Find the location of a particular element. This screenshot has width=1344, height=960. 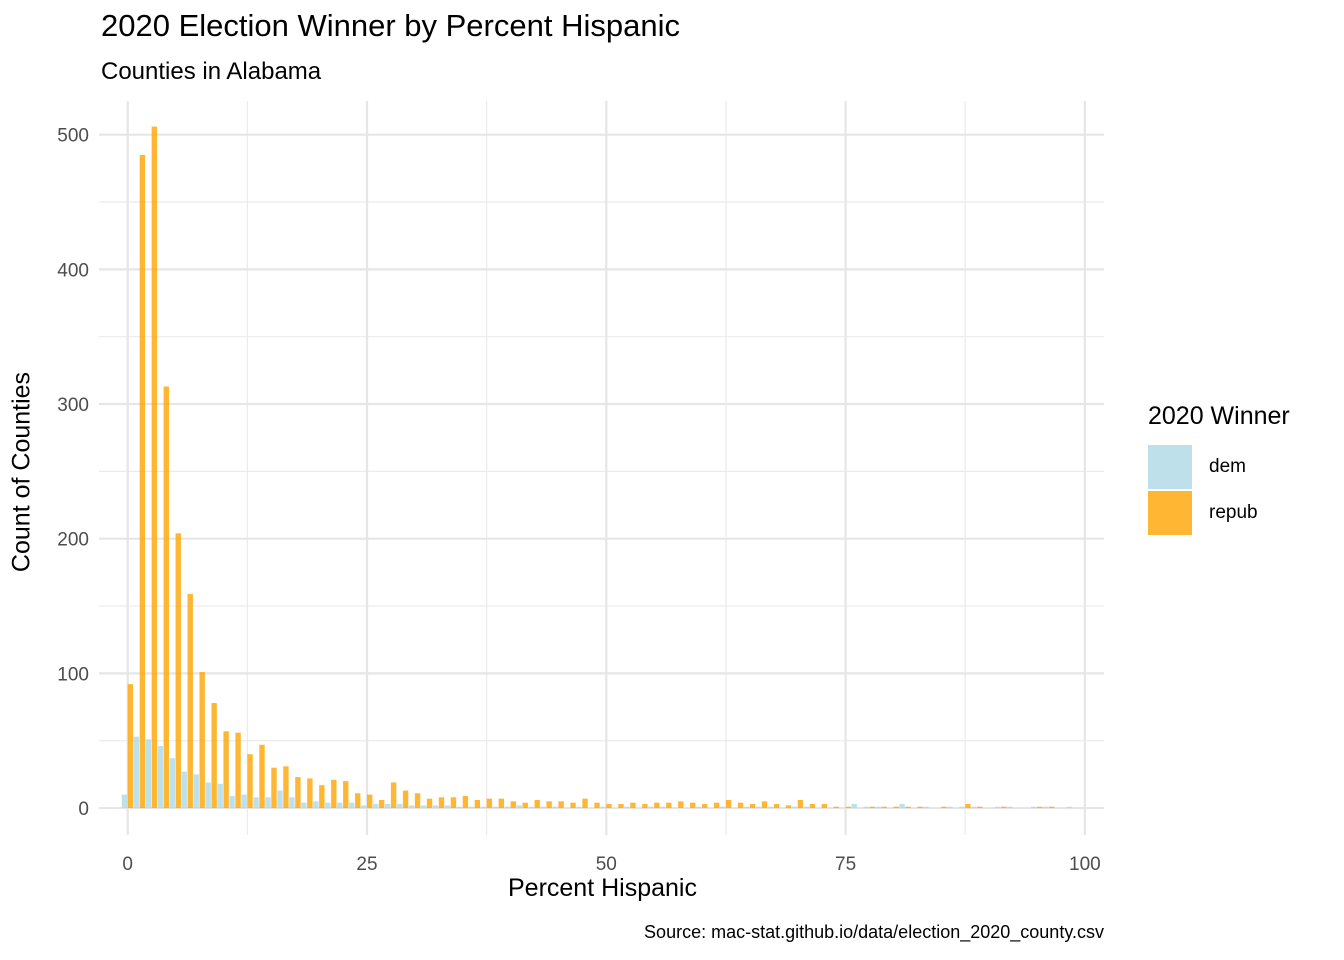

y-tick-label: 500 is located at coordinates (73, 136).